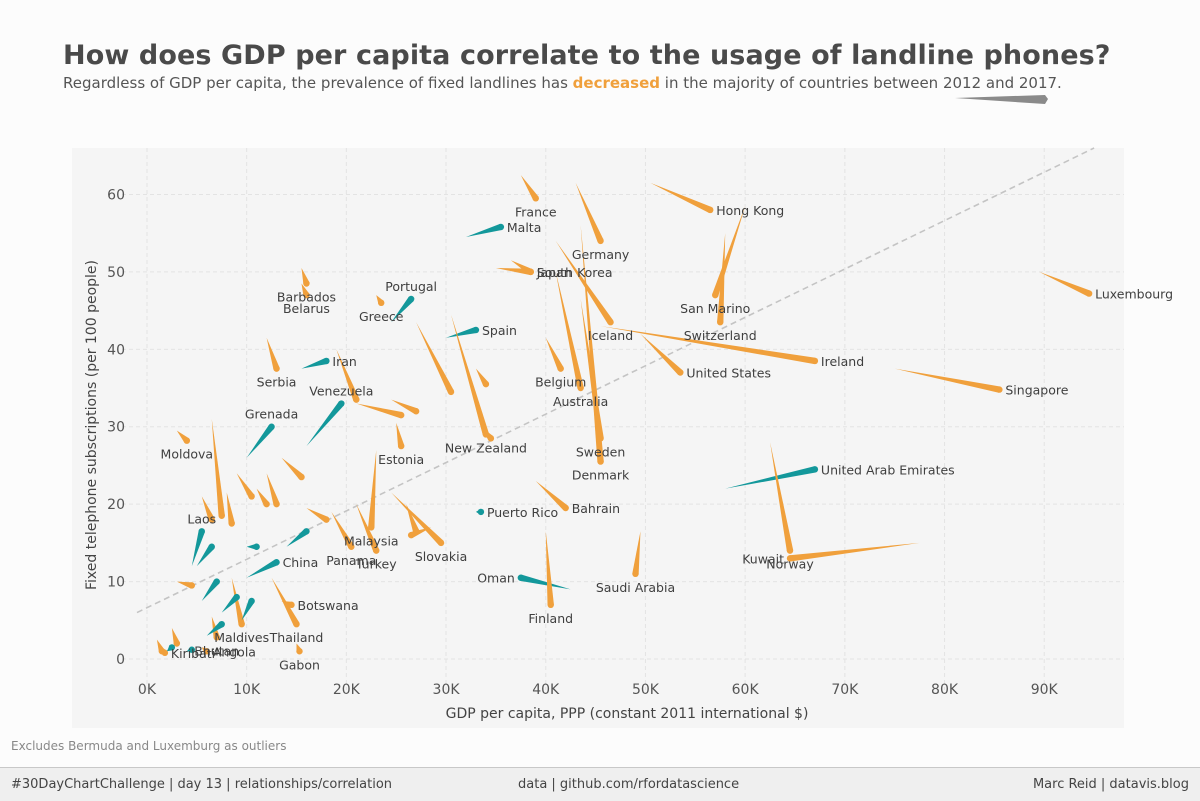  I want to click on wedge-france, so click(529, 188).